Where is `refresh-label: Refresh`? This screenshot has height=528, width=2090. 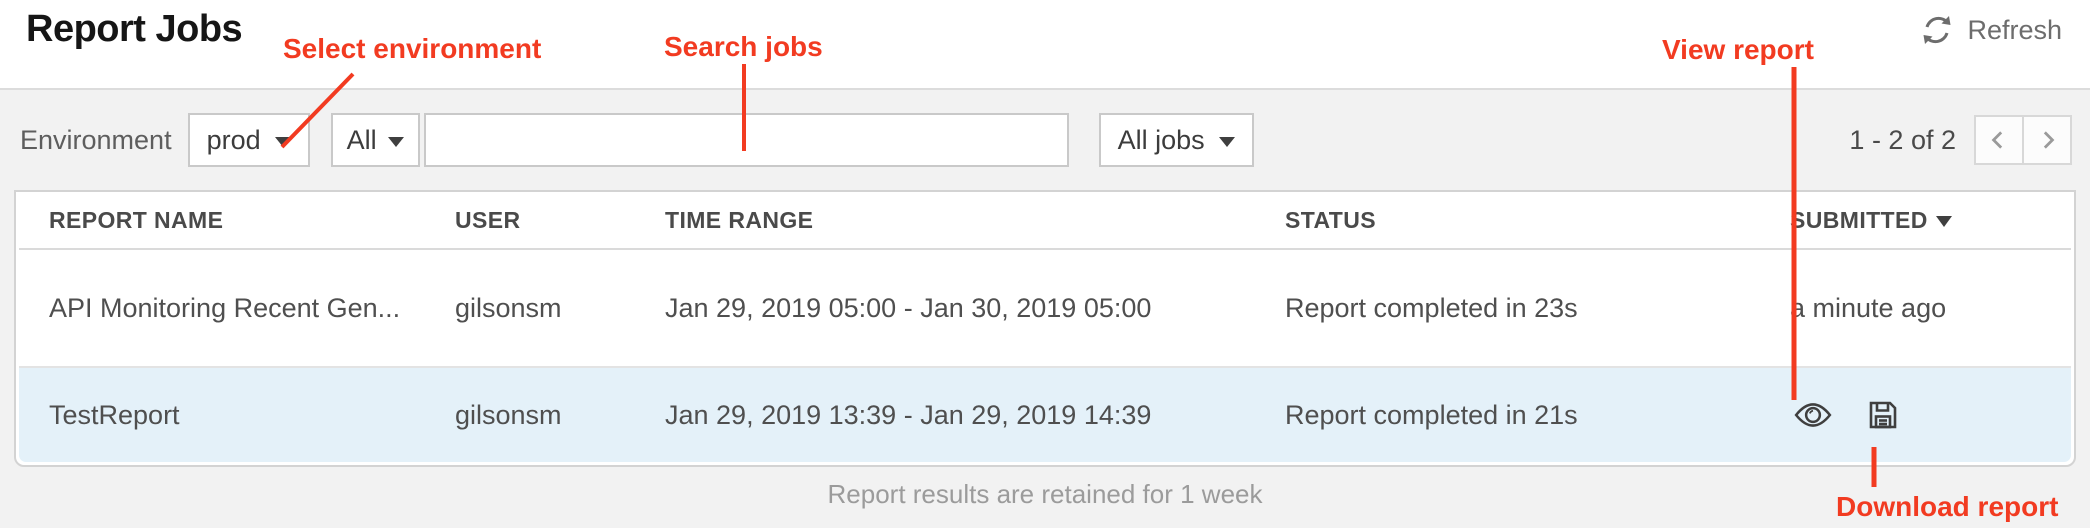
refresh-label: Refresh is located at coordinates (2014, 29).